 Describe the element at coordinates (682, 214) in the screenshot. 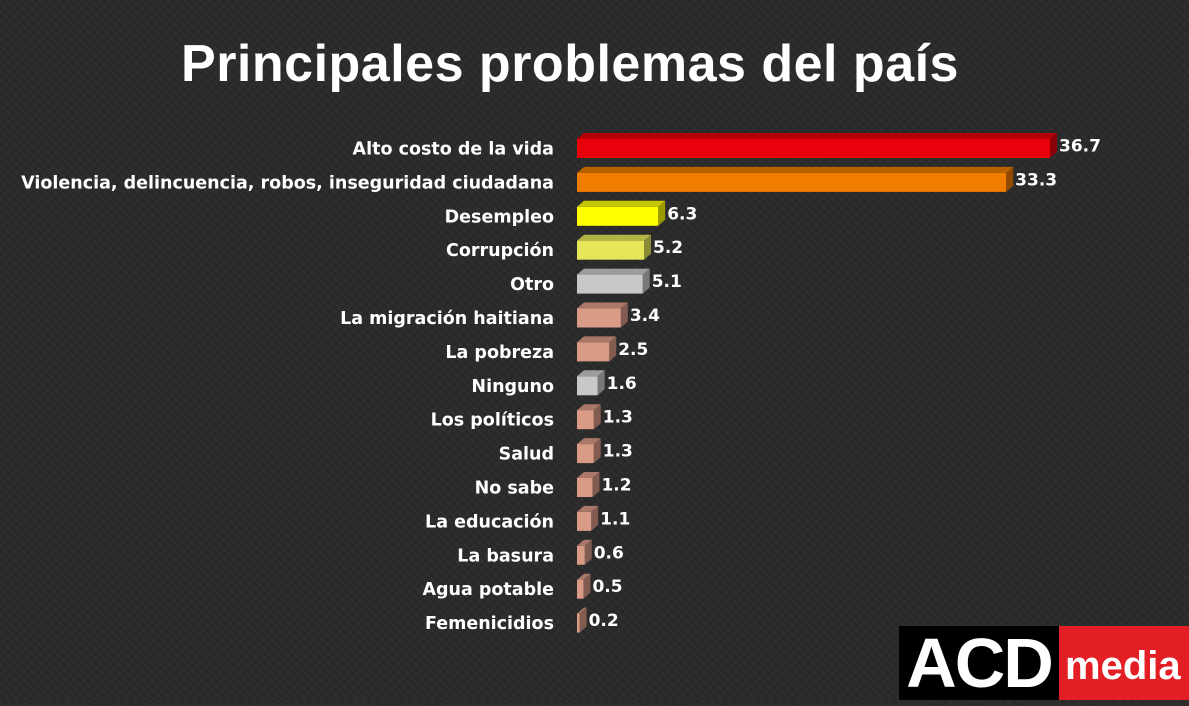

I see `value-label: 6.3` at that location.